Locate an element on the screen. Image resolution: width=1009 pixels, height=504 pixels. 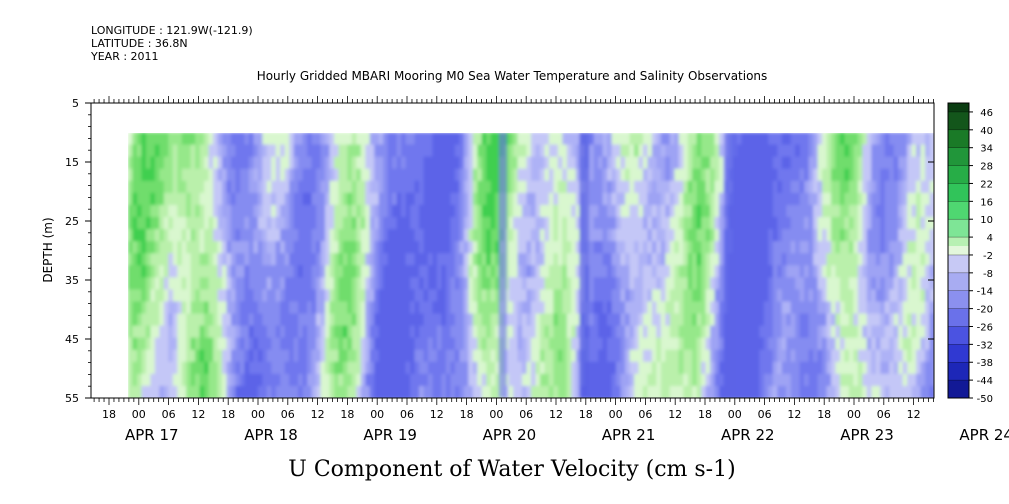
x-date-label: APR 22 is located at coordinates (748, 435).